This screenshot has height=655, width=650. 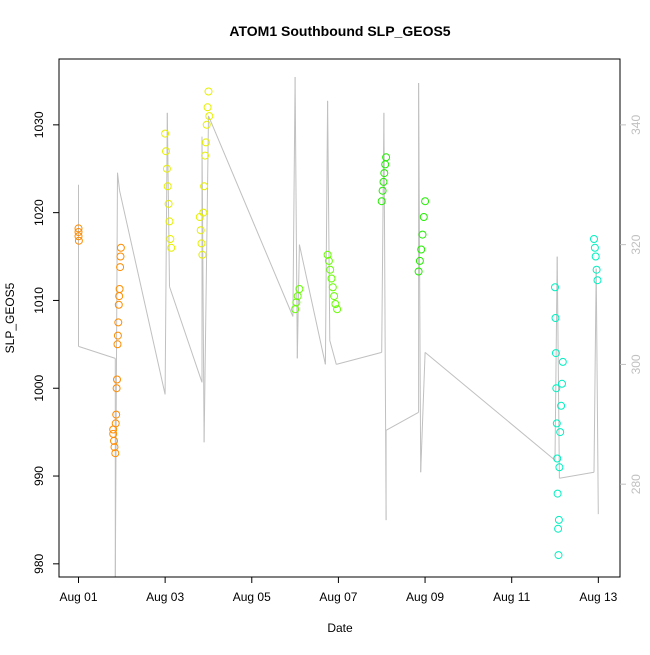 I want to click on y-axis-right: 280 300 320 340, so click(x=631, y=304).